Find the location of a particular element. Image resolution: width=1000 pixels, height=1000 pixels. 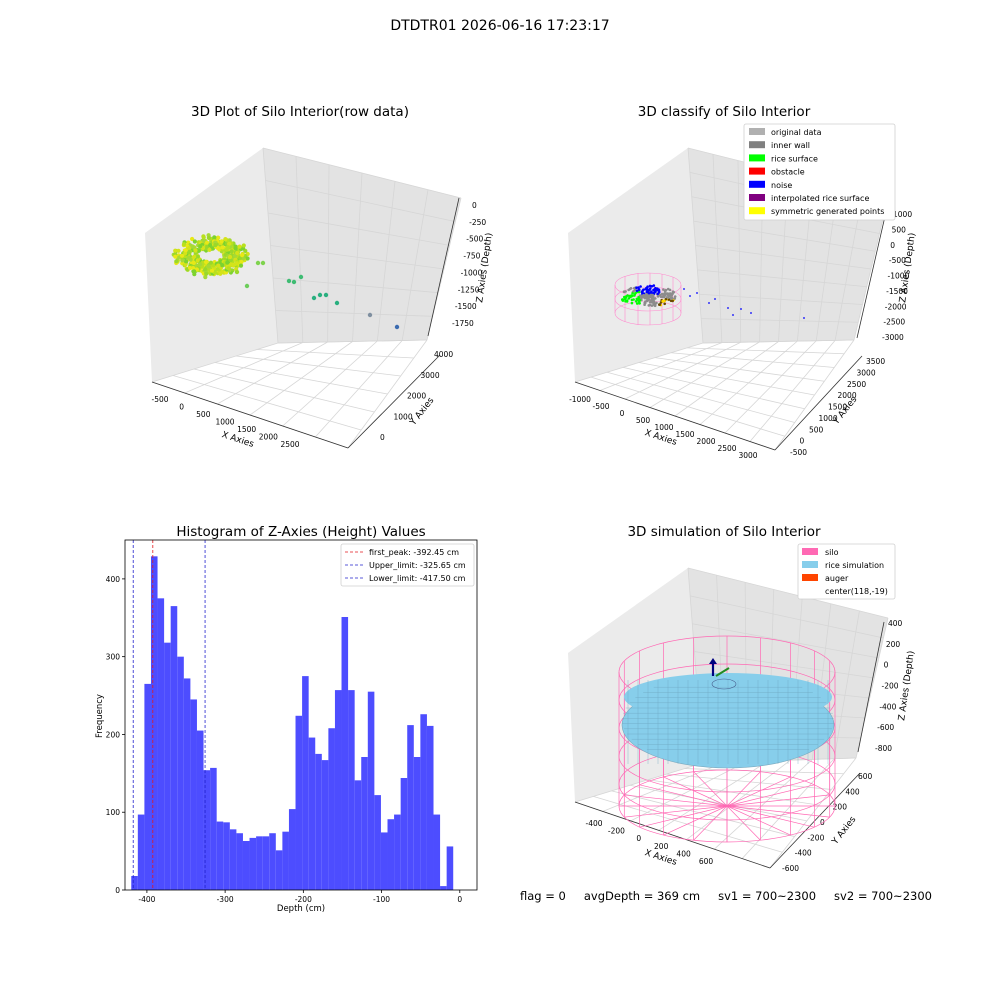

legend-label: auger is located at coordinates (837, 578).